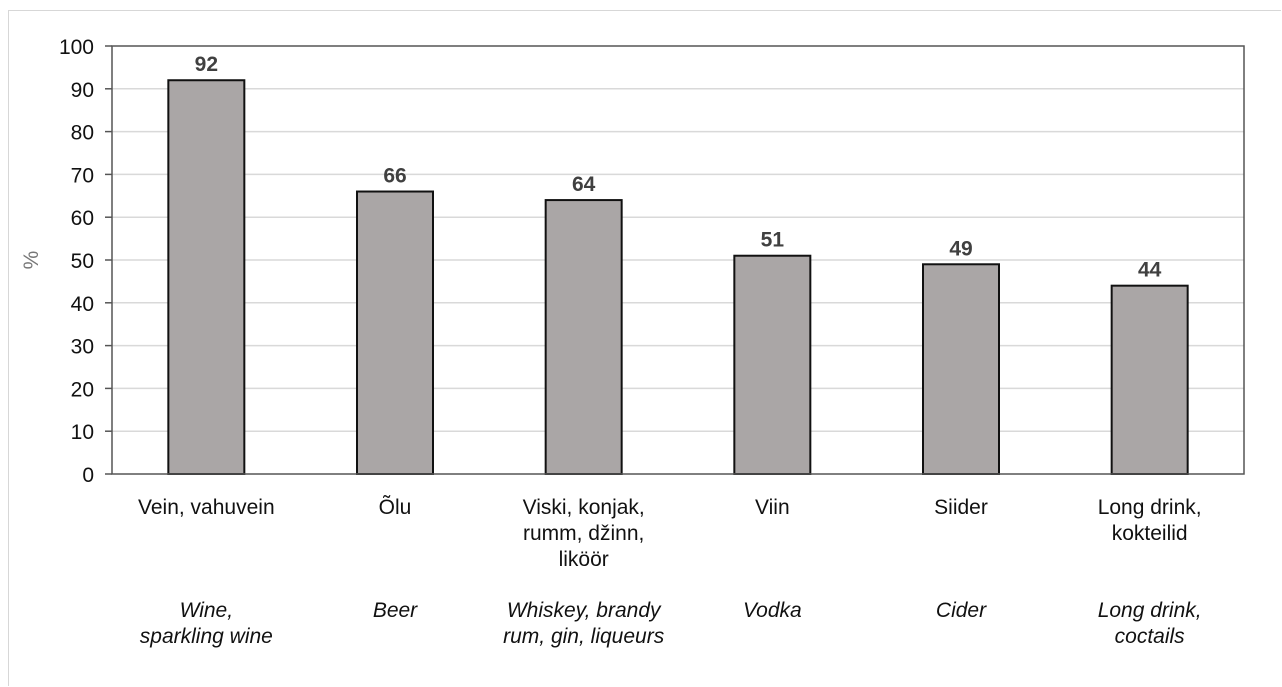  Describe the element at coordinates (395, 610) in the screenshot. I see `category-english-label: Beer` at that location.